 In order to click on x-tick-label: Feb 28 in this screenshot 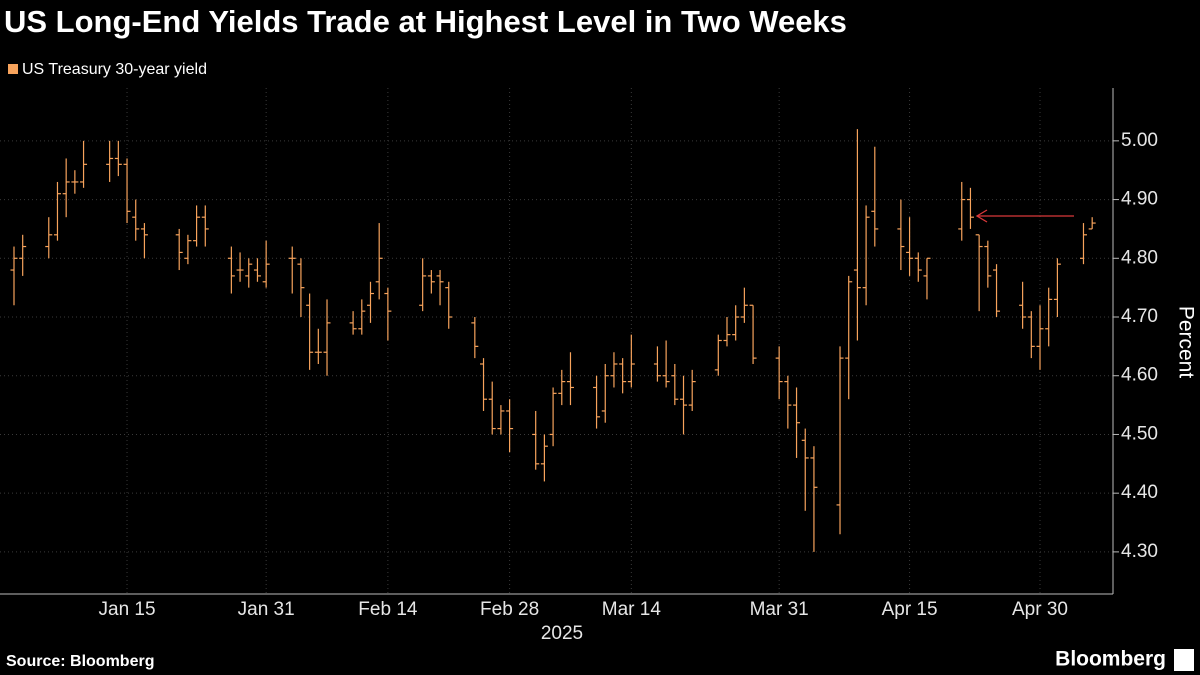, I will do `click(509, 609)`.